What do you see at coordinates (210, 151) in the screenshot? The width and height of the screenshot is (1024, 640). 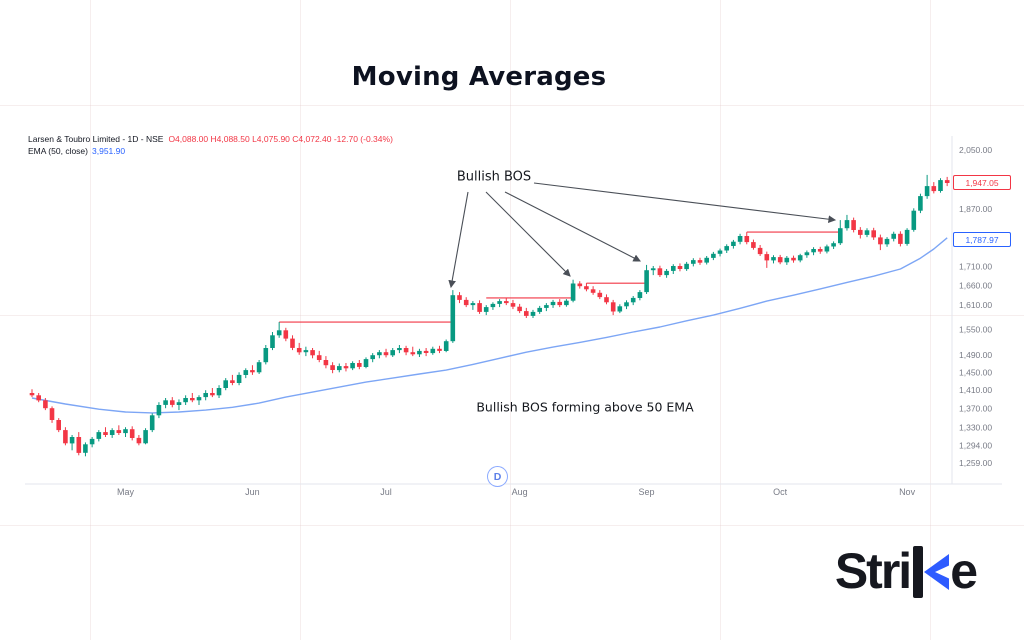 I see `legend-indicator-row: EMA (50, close) 3,951.90` at bounding box center [210, 151].